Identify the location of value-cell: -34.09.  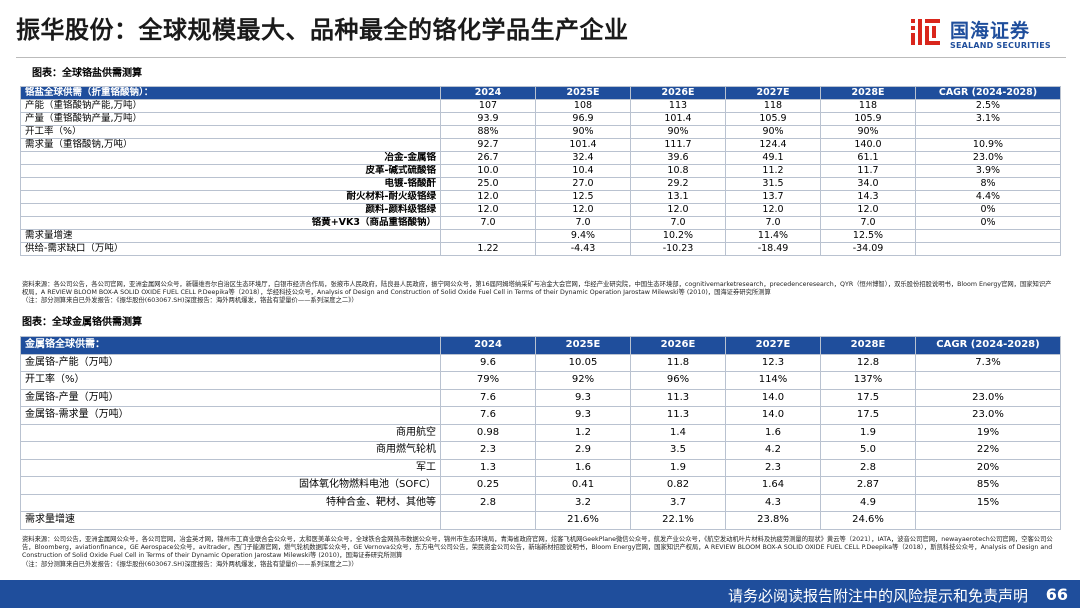
(868, 249).